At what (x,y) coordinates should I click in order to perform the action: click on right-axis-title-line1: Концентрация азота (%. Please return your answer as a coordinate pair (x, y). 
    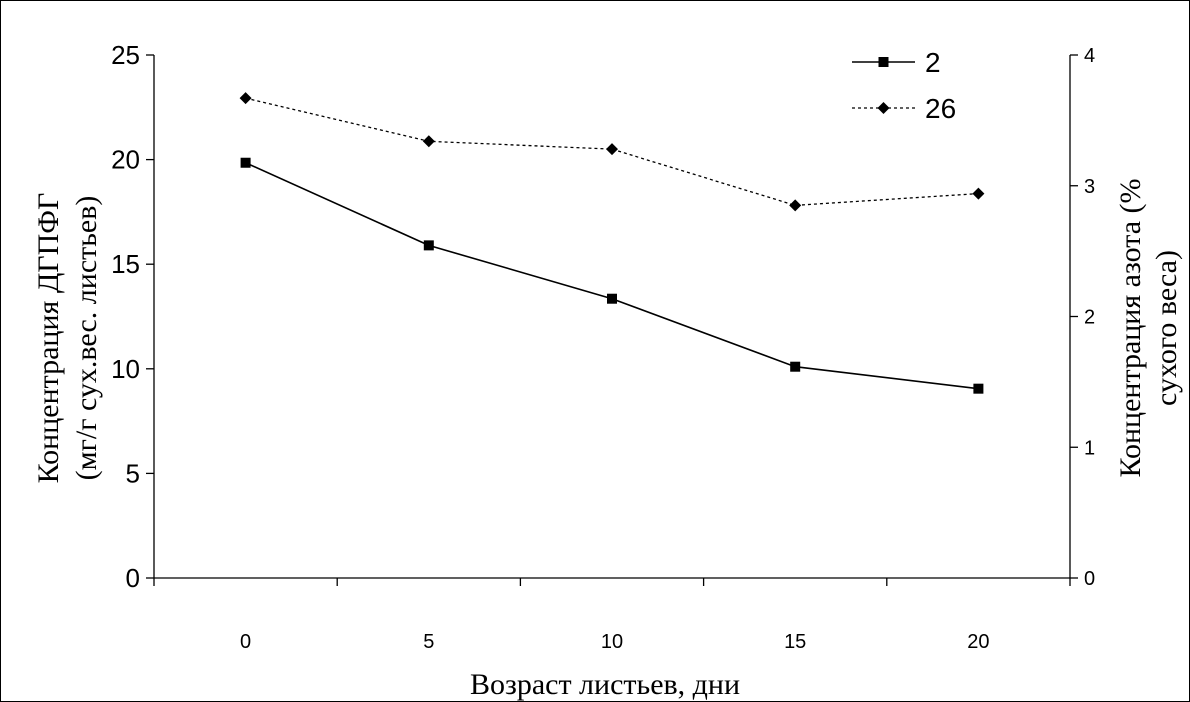
    Looking at the image, I should click on (1130, 327).